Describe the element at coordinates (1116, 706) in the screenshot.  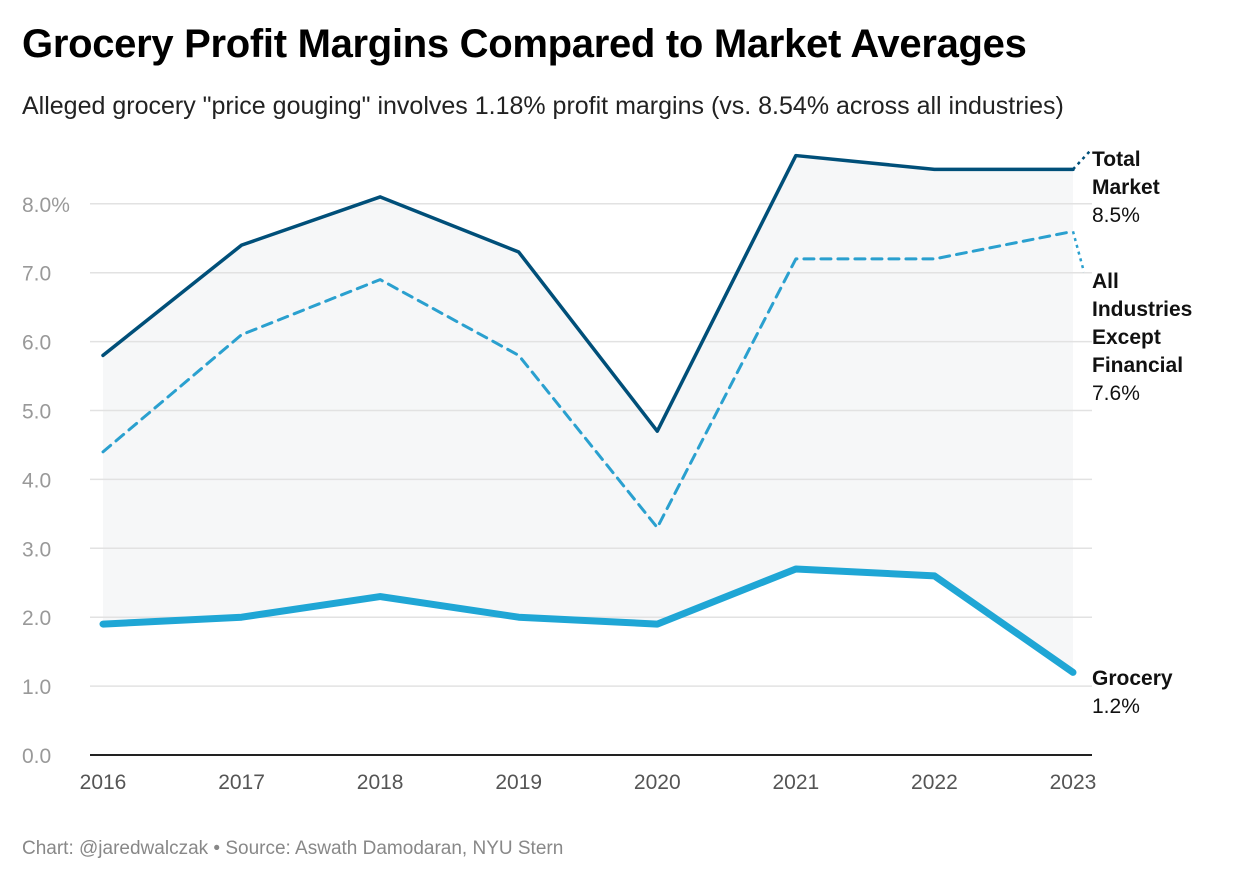
I see `series-value: 1.2%` at that location.